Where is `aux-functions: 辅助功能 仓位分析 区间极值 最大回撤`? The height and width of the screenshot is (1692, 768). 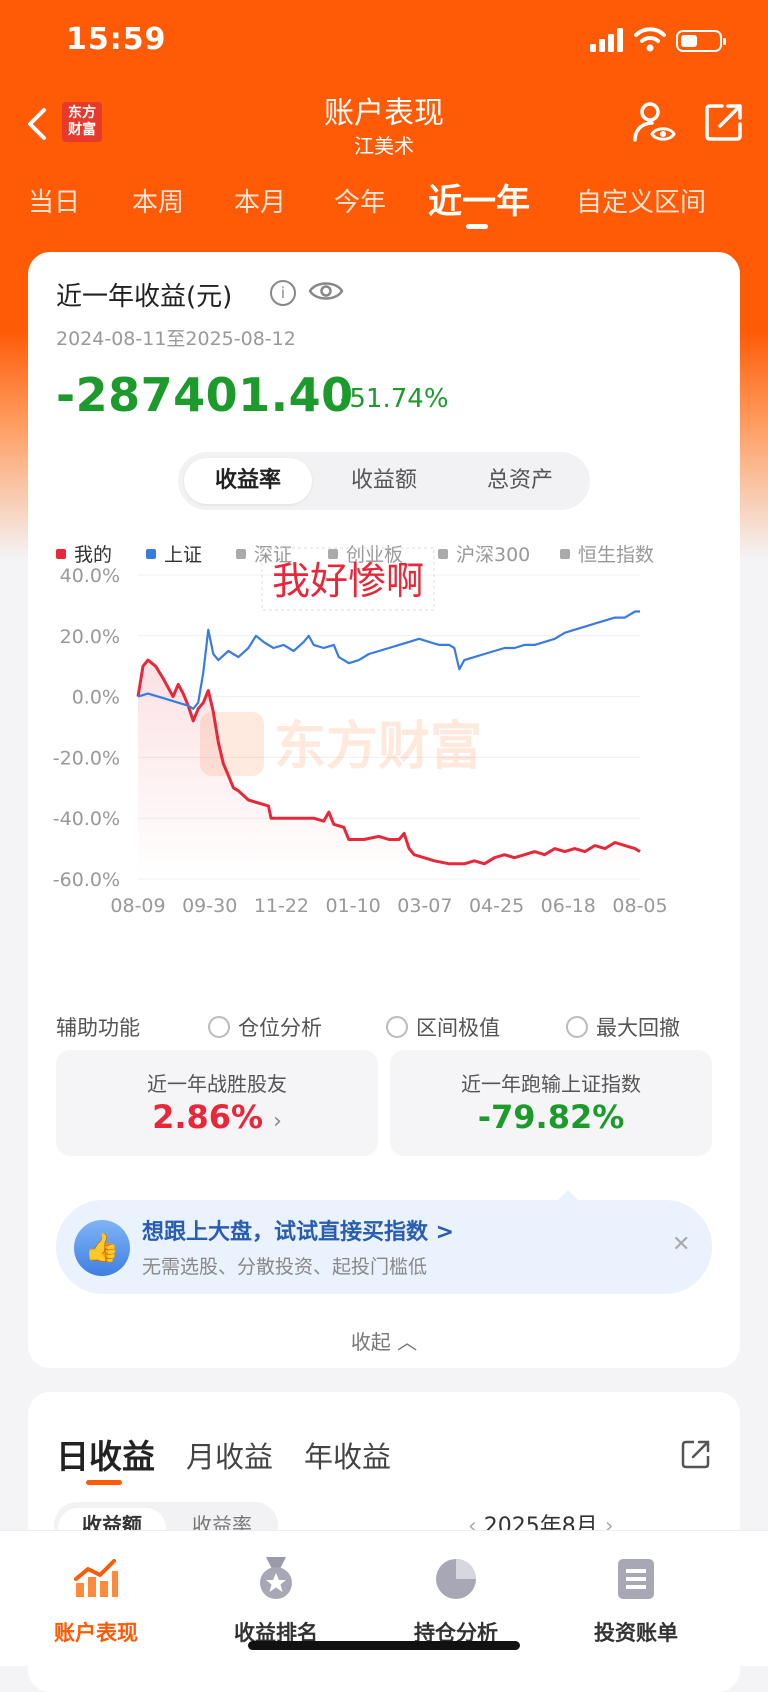 aux-functions: 辅助功能 仓位分析 区间极值 最大回撤 is located at coordinates (386, 1032).